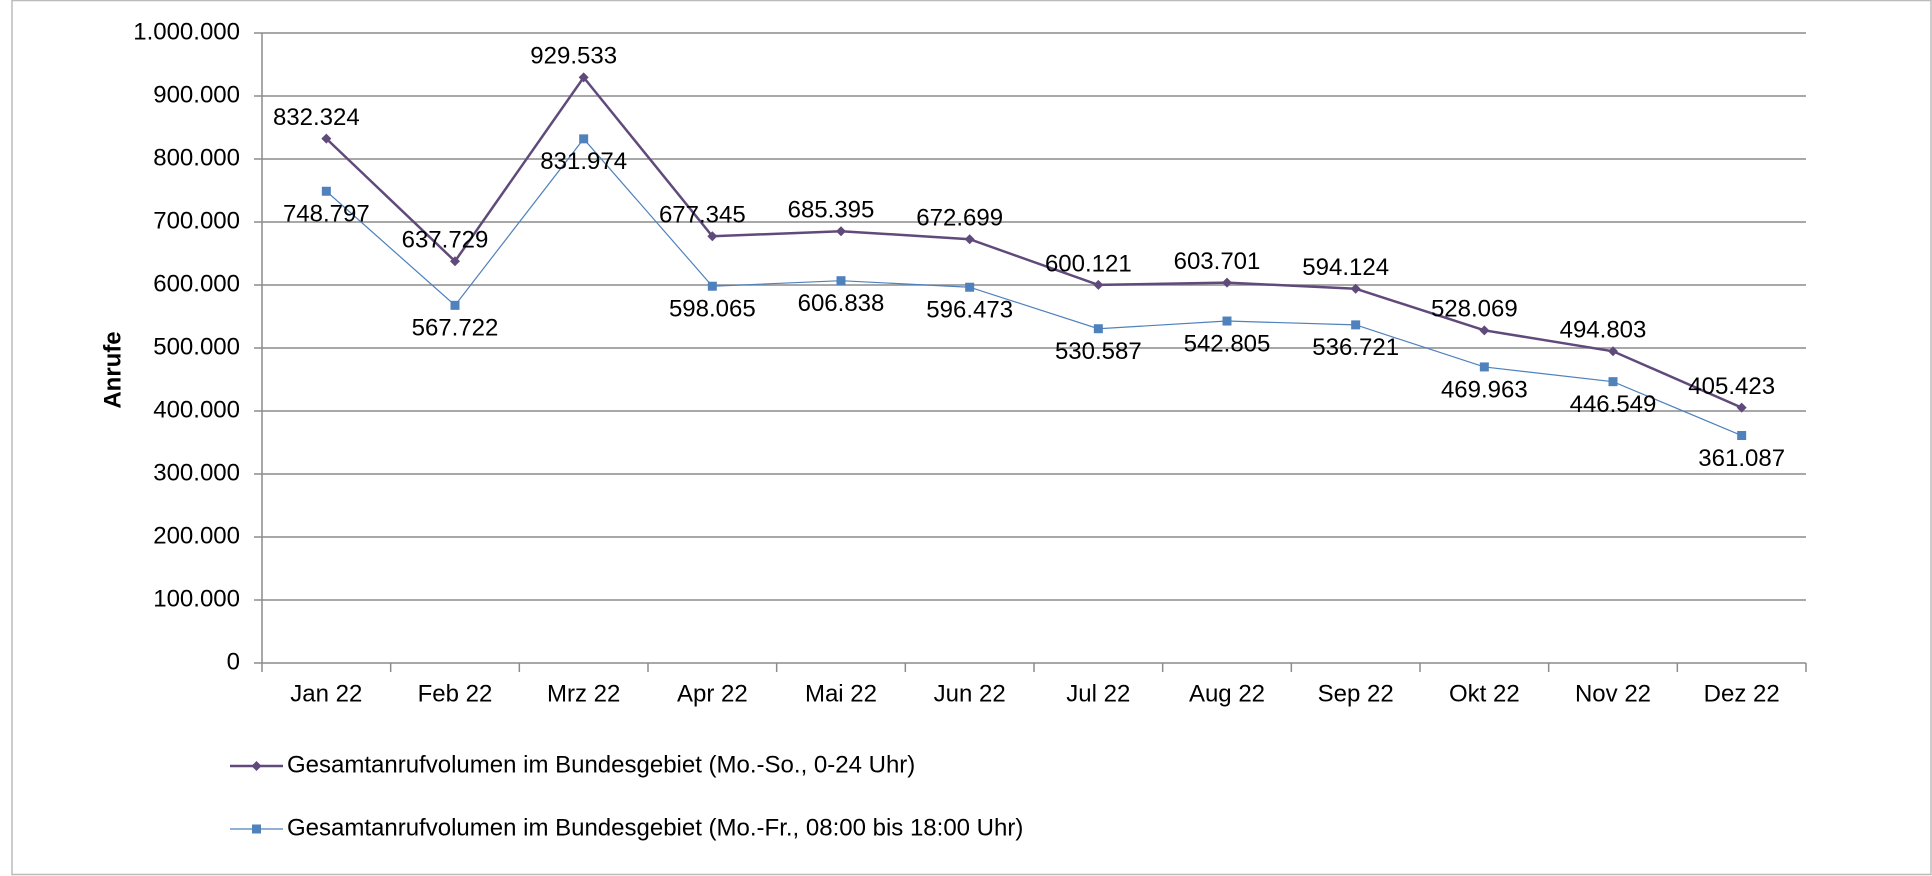 Image resolution: width=1932 pixels, height=876 pixels. What do you see at coordinates (326, 214) in the screenshot?
I see `data-label: 748.797` at bounding box center [326, 214].